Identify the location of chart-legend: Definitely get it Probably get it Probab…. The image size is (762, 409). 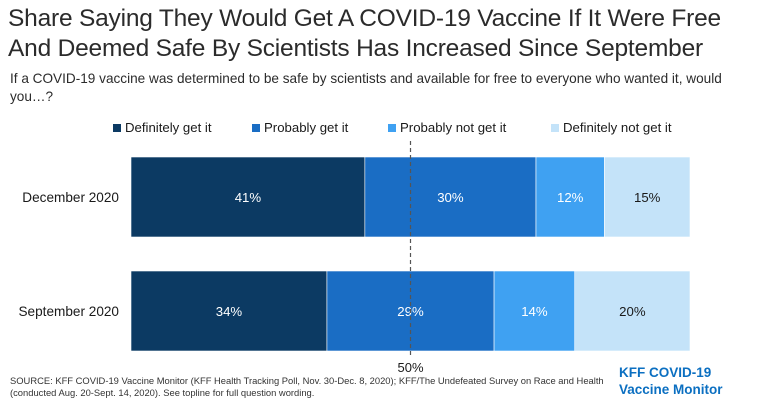
(381, 130).